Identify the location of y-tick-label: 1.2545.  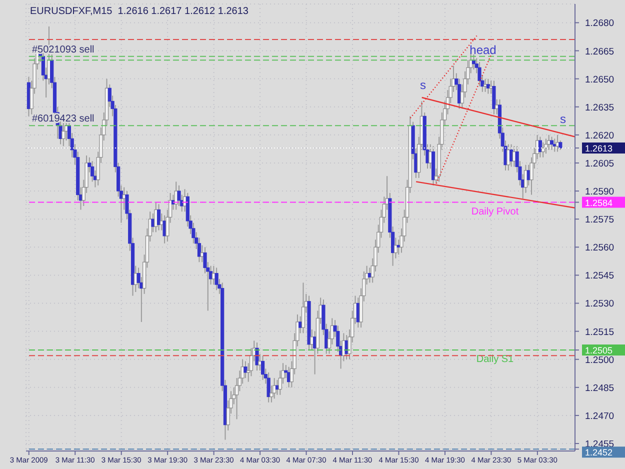
(599, 276).